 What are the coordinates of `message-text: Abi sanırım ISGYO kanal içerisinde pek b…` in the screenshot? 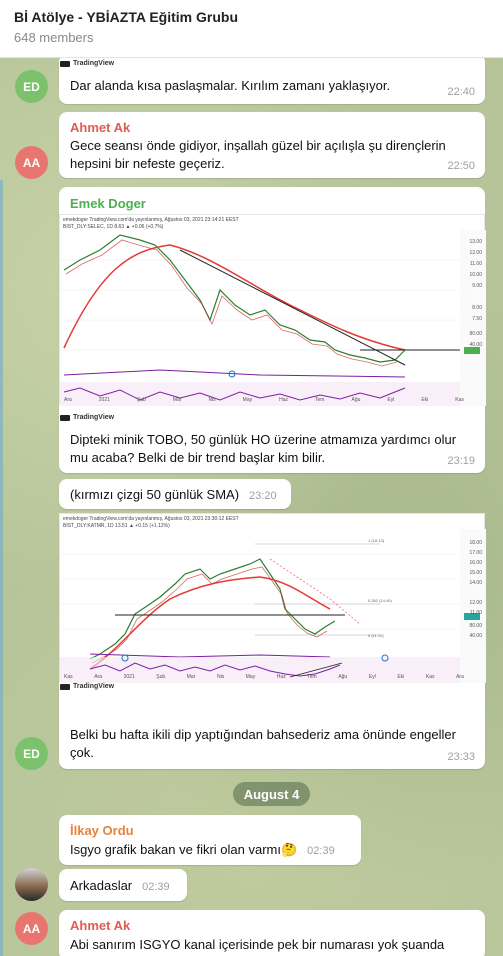 It's located at (257, 944).